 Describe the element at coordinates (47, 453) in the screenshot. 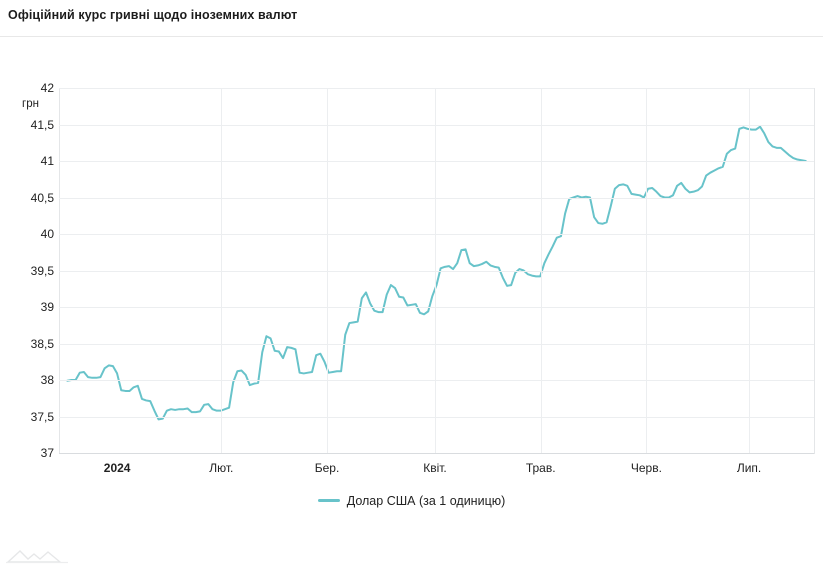

I see `y-tick-label: 37` at that location.